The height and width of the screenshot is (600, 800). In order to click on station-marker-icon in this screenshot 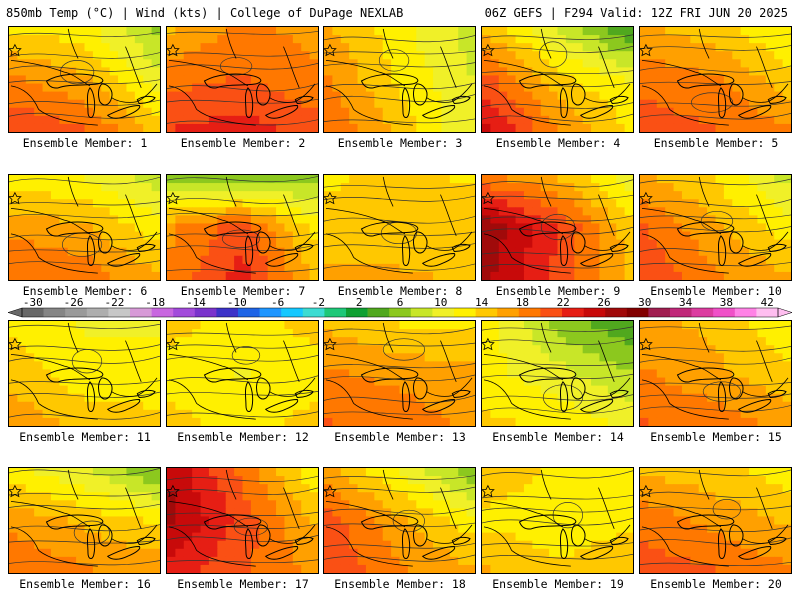, I will do `click(15, 344)`.